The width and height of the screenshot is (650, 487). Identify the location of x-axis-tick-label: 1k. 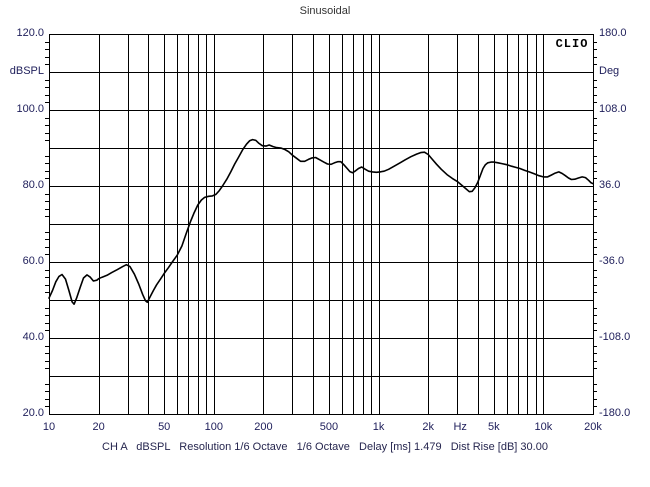
(378, 427).